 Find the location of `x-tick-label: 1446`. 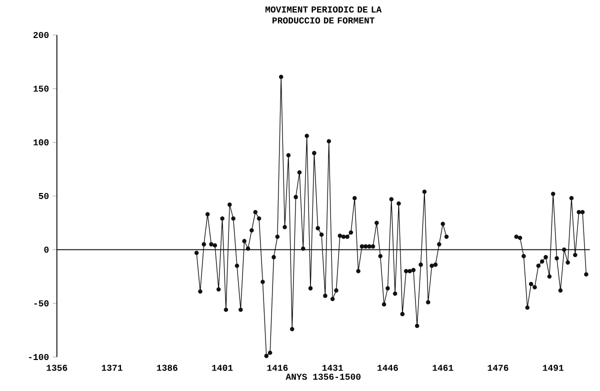

x-tick-label: 1446 is located at coordinates (388, 367).